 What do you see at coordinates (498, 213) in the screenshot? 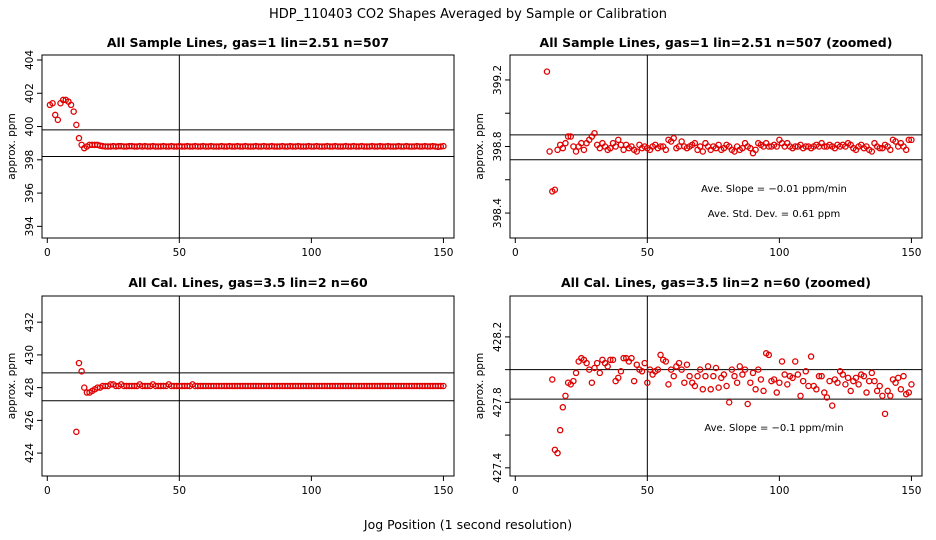
I see `y-tick-label: 398.4` at bounding box center [498, 213].